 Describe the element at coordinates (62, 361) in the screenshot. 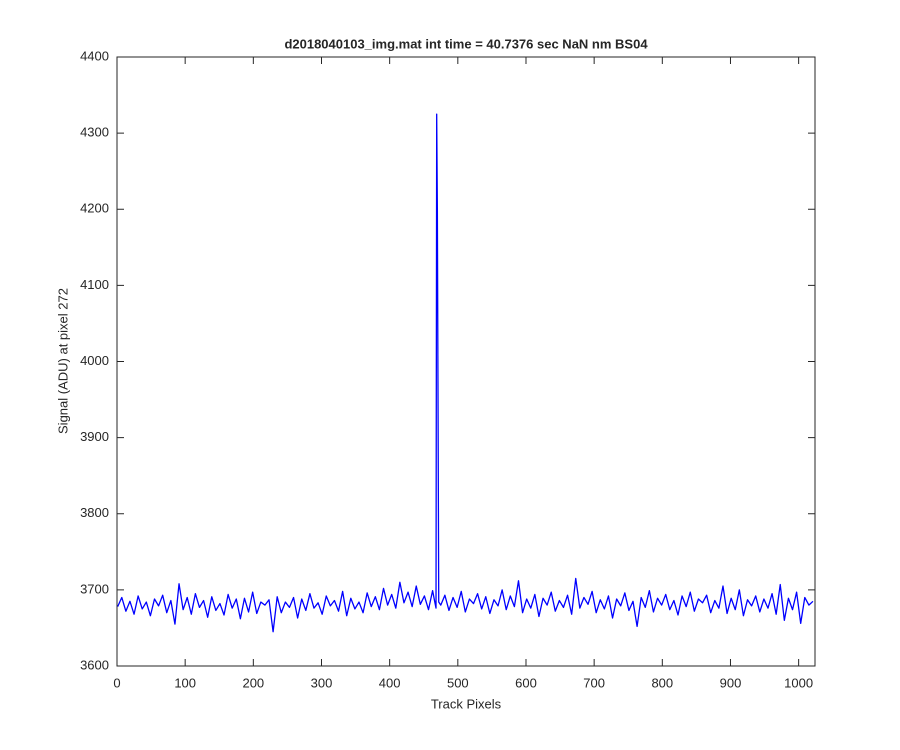

I see `y-axis-label: Signal (ADU) at pixel 272` at that location.